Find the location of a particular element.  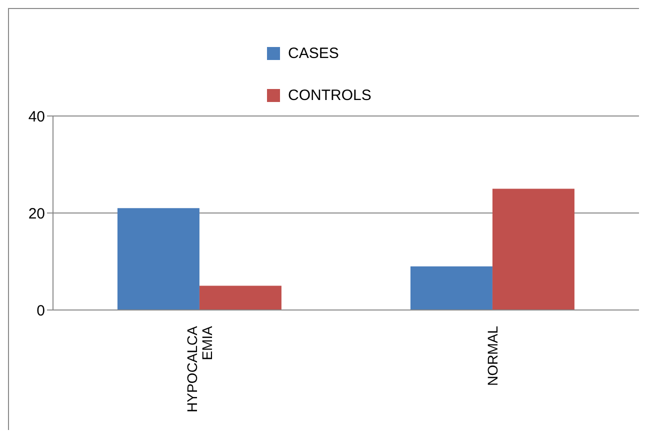

y-tick-label: 20 is located at coordinates (36, 213).